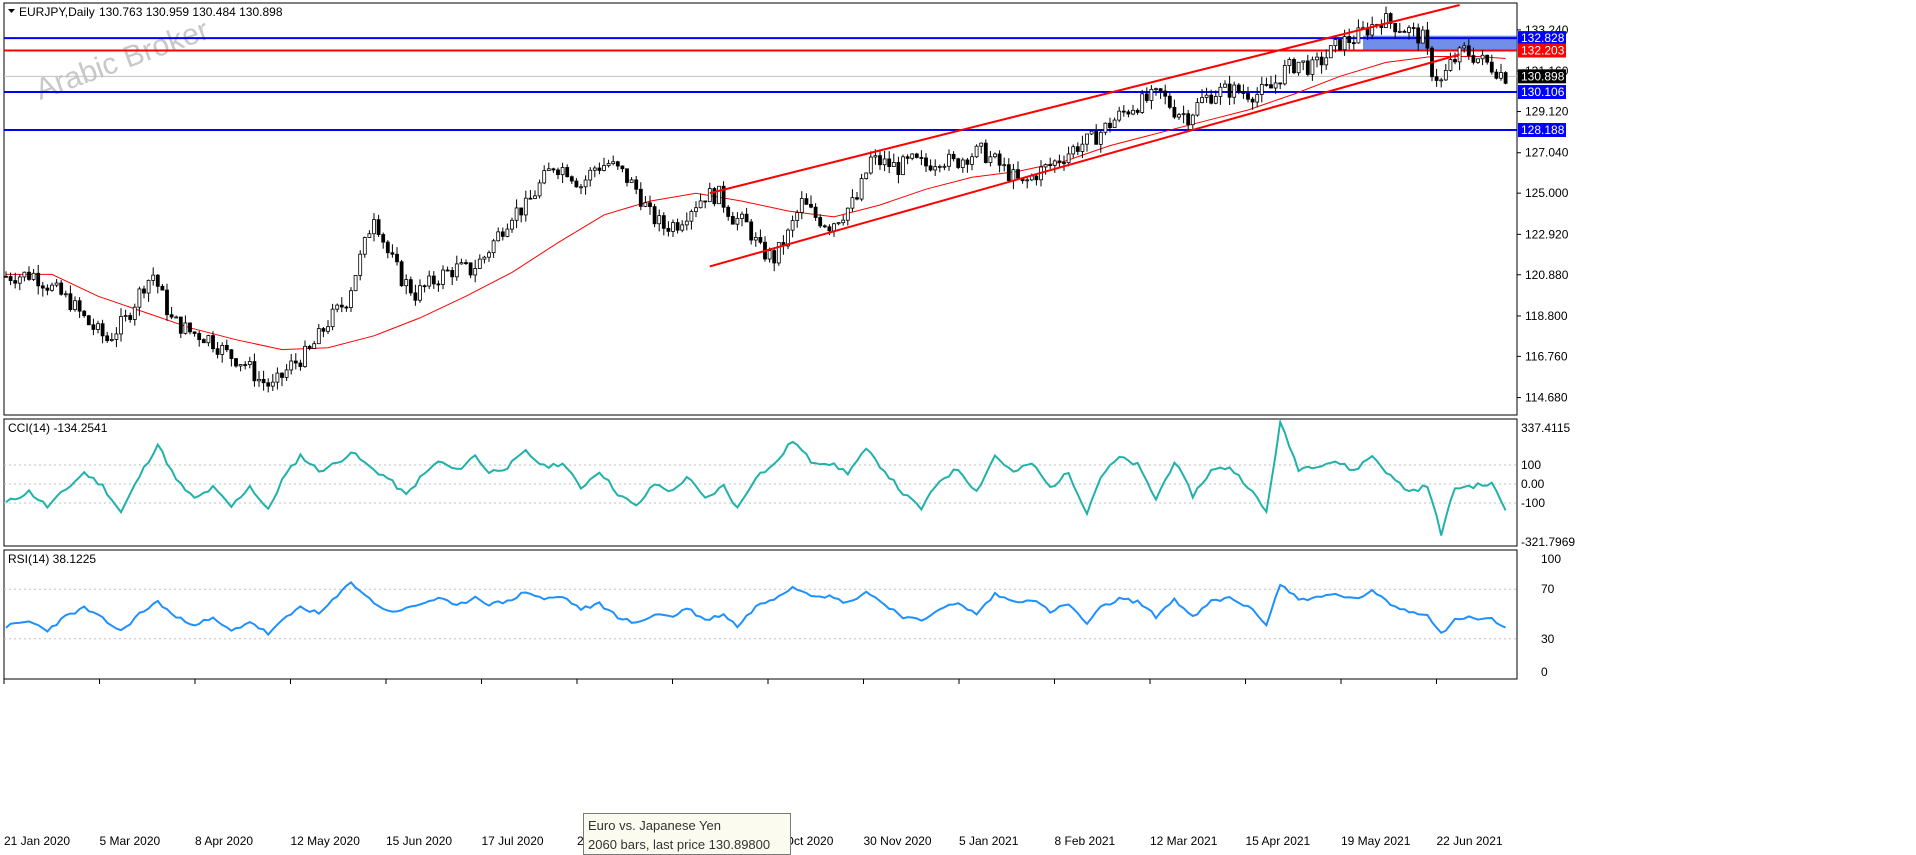 The width and height of the screenshot is (1916, 855). What do you see at coordinates (224, 841) in the screenshot?
I see `time-tick-label: 8 Apr 2020` at bounding box center [224, 841].